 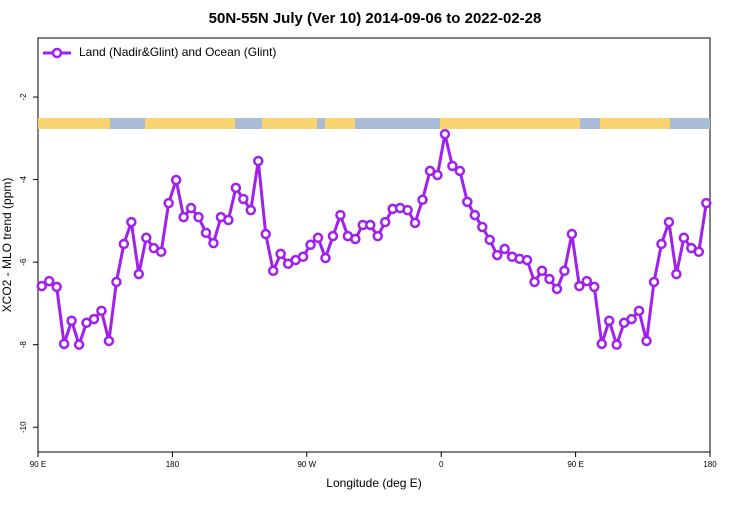 What do you see at coordinates (441, 464) in the screenshot?
I see `x-tick-label: 0` at bounding box center [441, 464].